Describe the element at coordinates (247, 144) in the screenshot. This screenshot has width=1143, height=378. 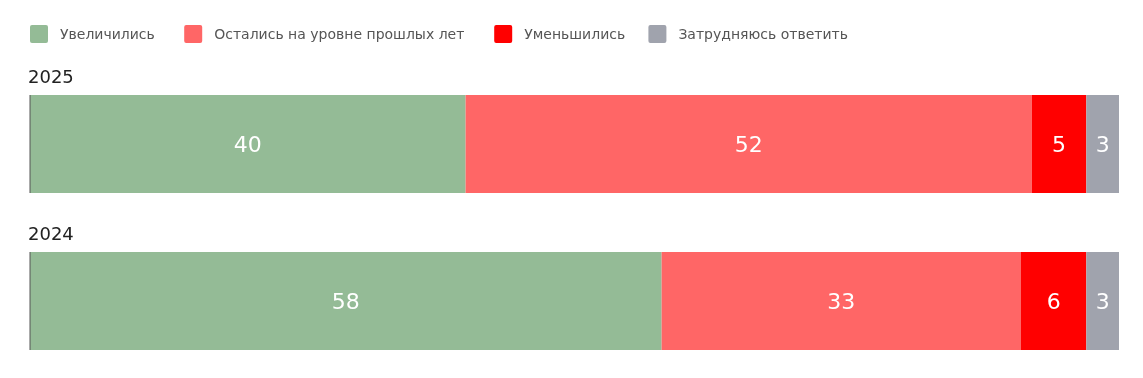
I see `data-label: 40` at that location.